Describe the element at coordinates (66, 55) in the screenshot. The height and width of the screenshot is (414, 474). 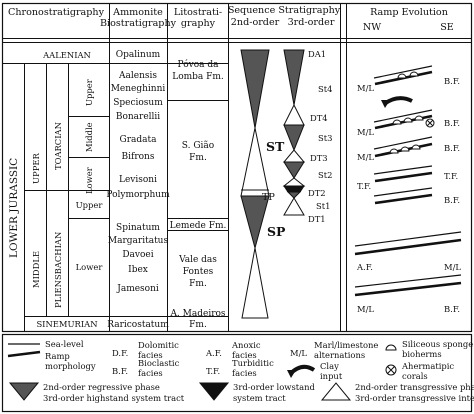
I see `aalenian-label: AALENIAN` at that location.